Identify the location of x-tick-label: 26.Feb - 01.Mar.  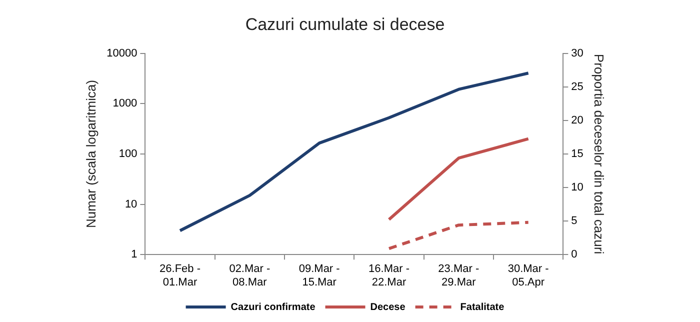
(180, 275).